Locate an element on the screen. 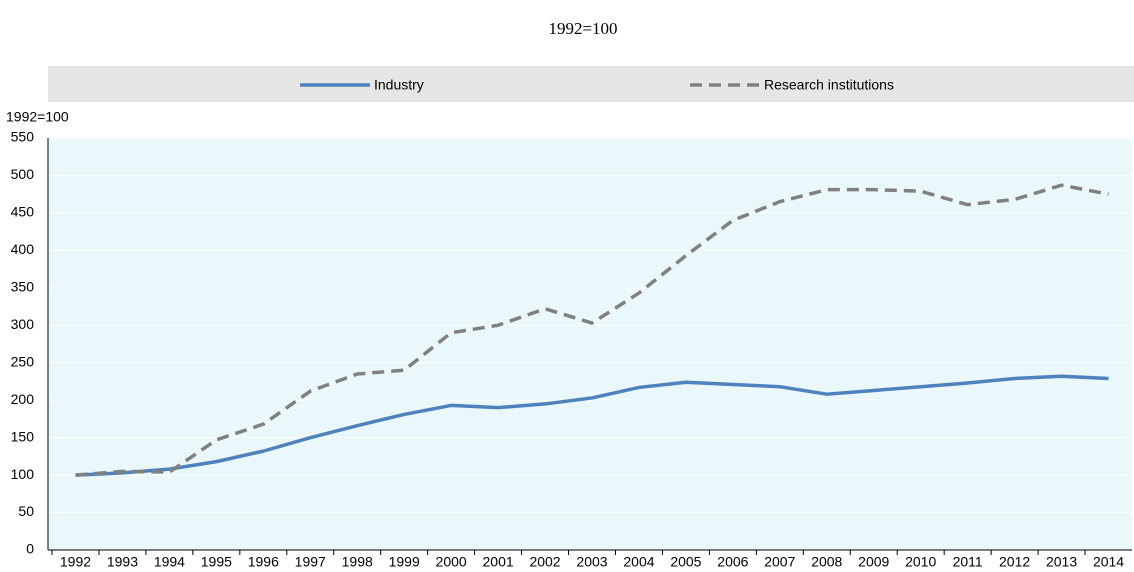  x-tick-label: 2008 is located at coordinates (826, 562).